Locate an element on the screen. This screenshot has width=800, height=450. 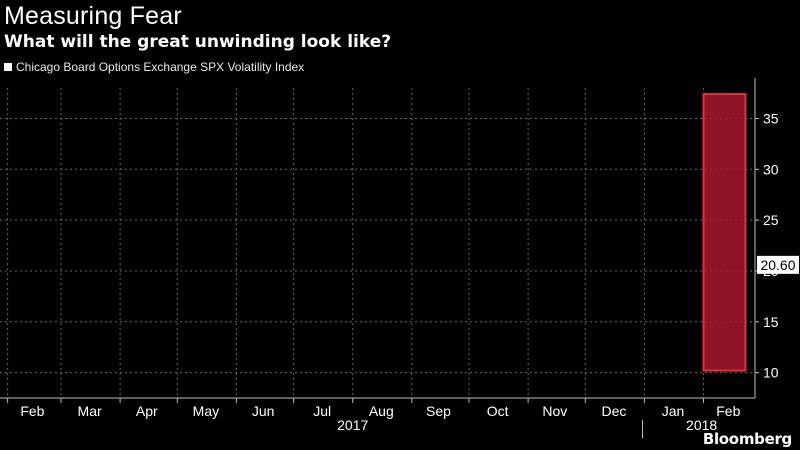
chart-title: Measuring Fear is located at coordinates (93, 16).